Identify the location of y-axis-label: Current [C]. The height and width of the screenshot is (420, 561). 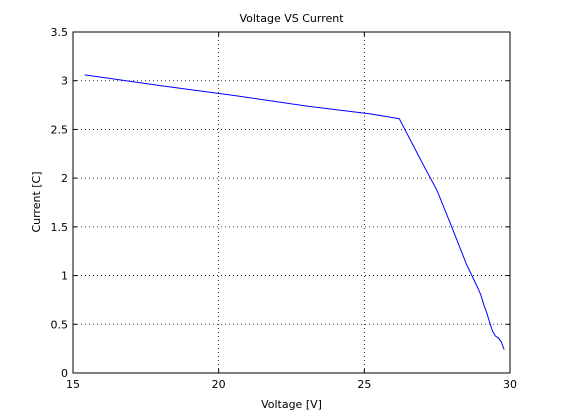
(36, 201).